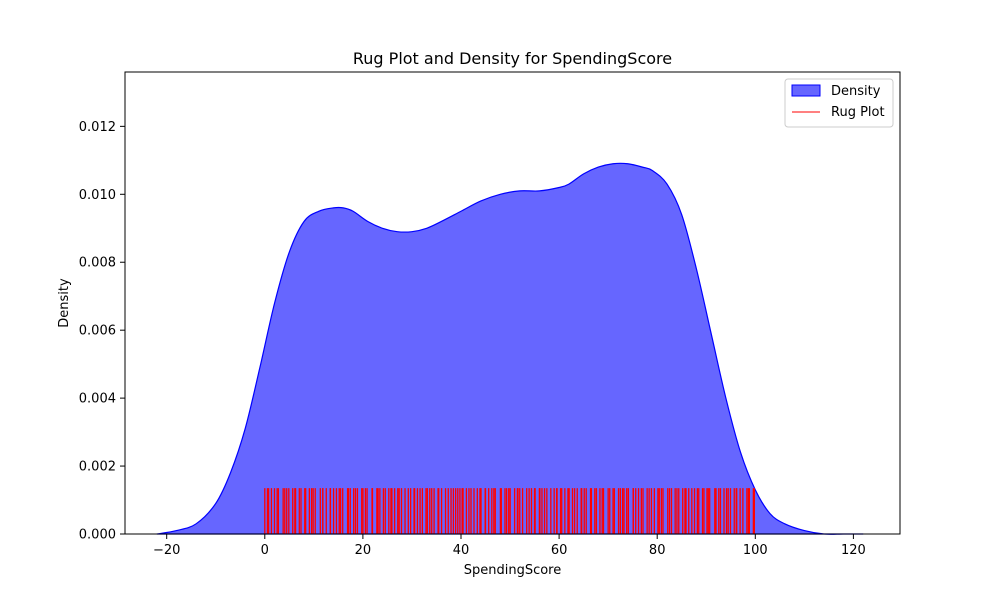 The image size is (1000, 600). What do you see at coordinates (509, 546) in the screenshot?
I see `x-axis: −20 0 20 40 60 80 100 120` at bounding box center [509, 546].